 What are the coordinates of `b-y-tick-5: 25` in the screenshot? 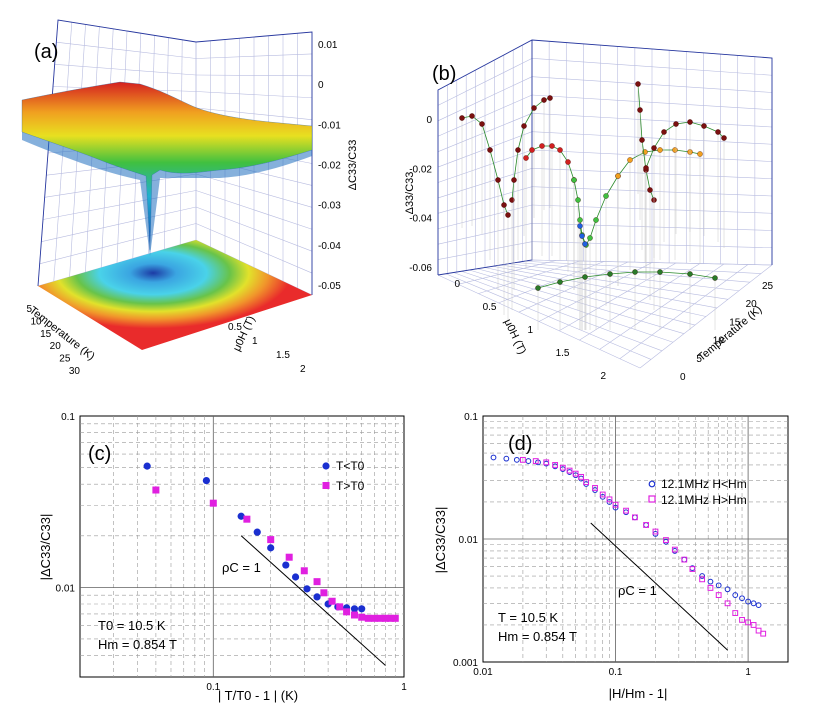 It's located at (768, 286).